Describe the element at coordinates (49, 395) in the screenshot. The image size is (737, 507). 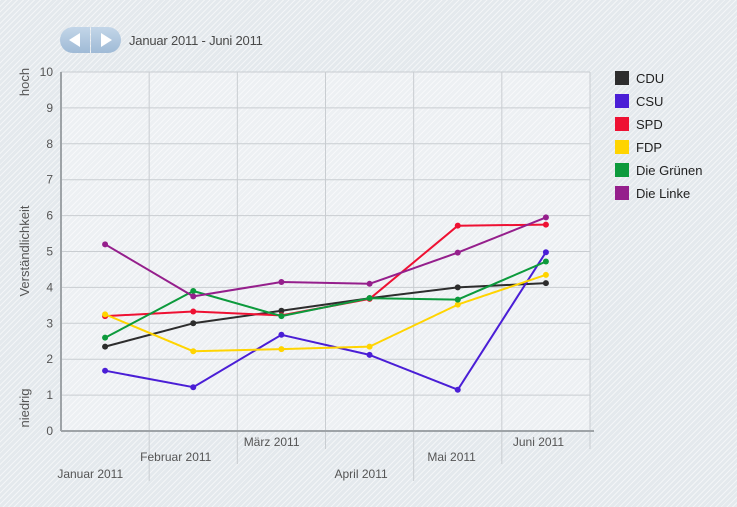
I see `y-tick-label: 1` at that location.